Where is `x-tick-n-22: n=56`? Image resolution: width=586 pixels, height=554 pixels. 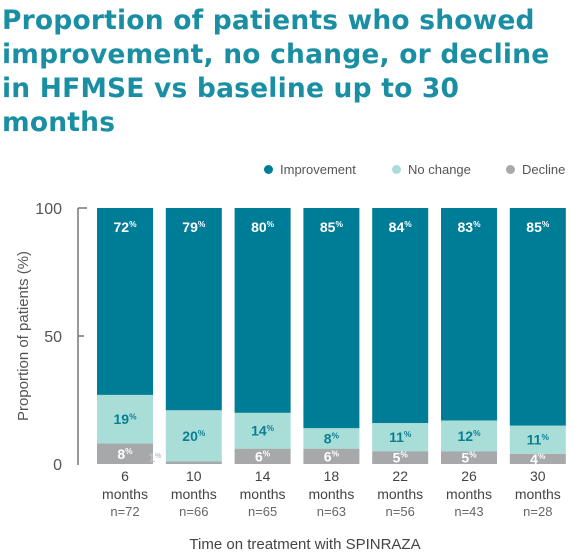 x-tick-n-22: n=56 is located at coordinates (400, 511).